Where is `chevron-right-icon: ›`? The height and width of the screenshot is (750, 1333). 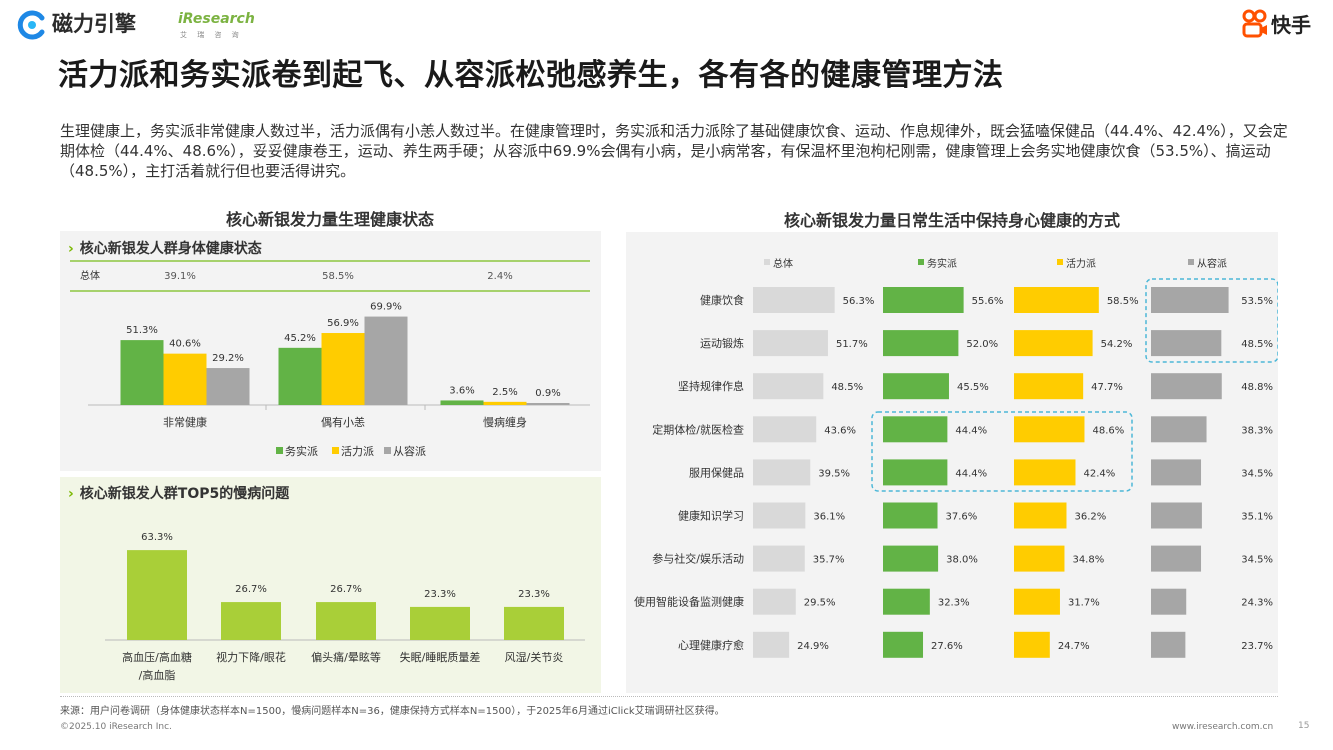 chevron-right-icon: › is located at coordinates (71, 494).